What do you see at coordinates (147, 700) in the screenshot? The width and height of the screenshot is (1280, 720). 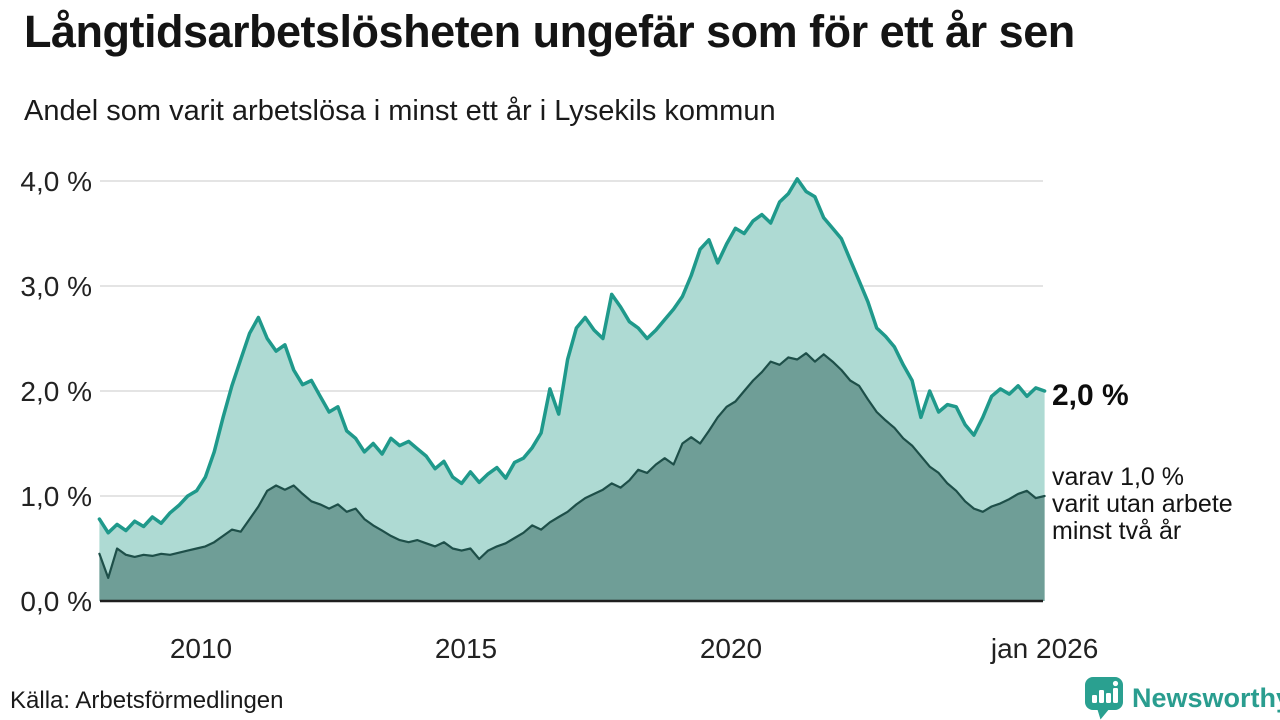 I see `source-label: Källa: Arbetsförmedlingen` at bounding box center [147, 700].